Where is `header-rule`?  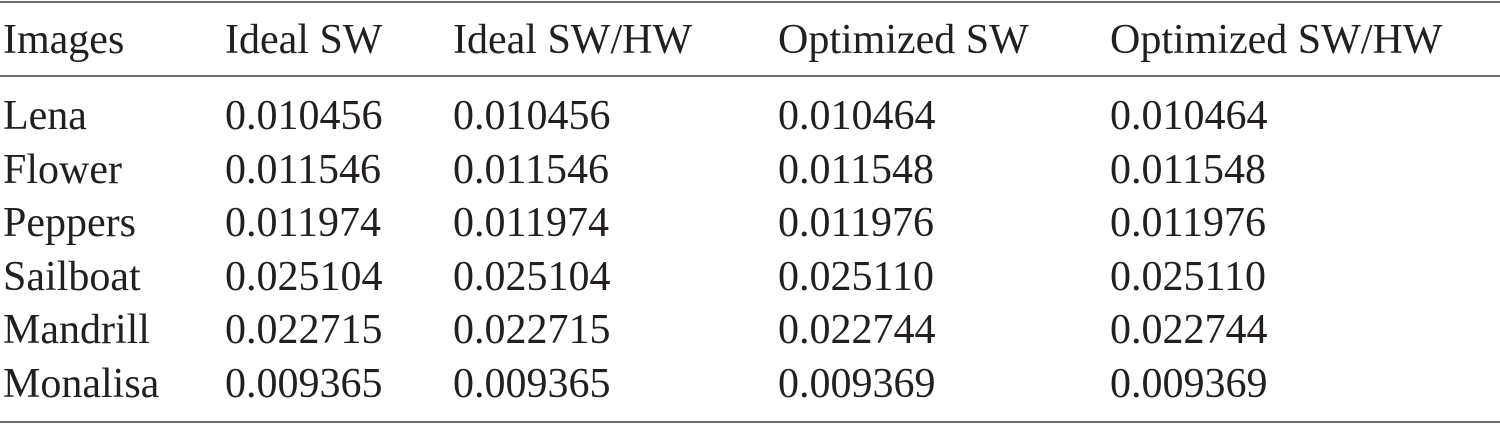 header-rule is located at coordinates (750, 76).